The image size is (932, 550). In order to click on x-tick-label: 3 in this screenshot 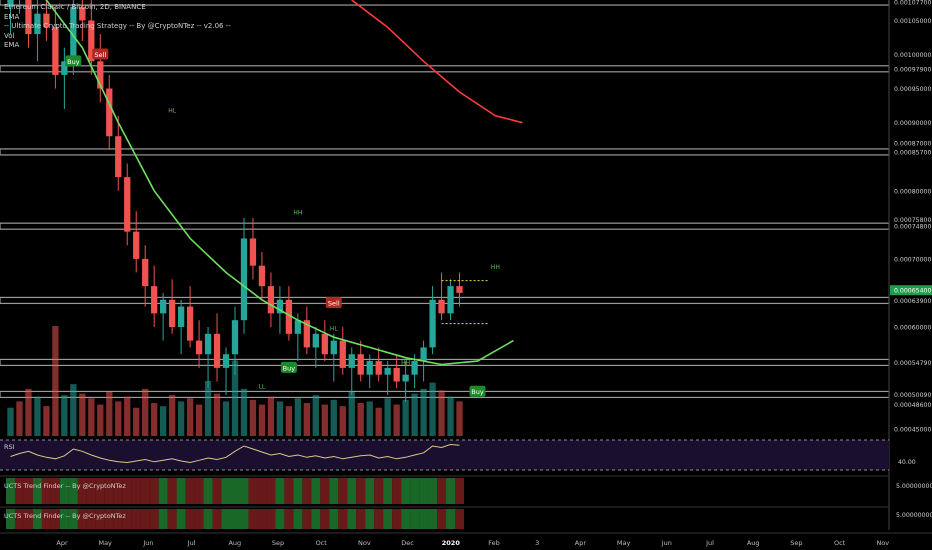, I will do `click(537, 543)`.